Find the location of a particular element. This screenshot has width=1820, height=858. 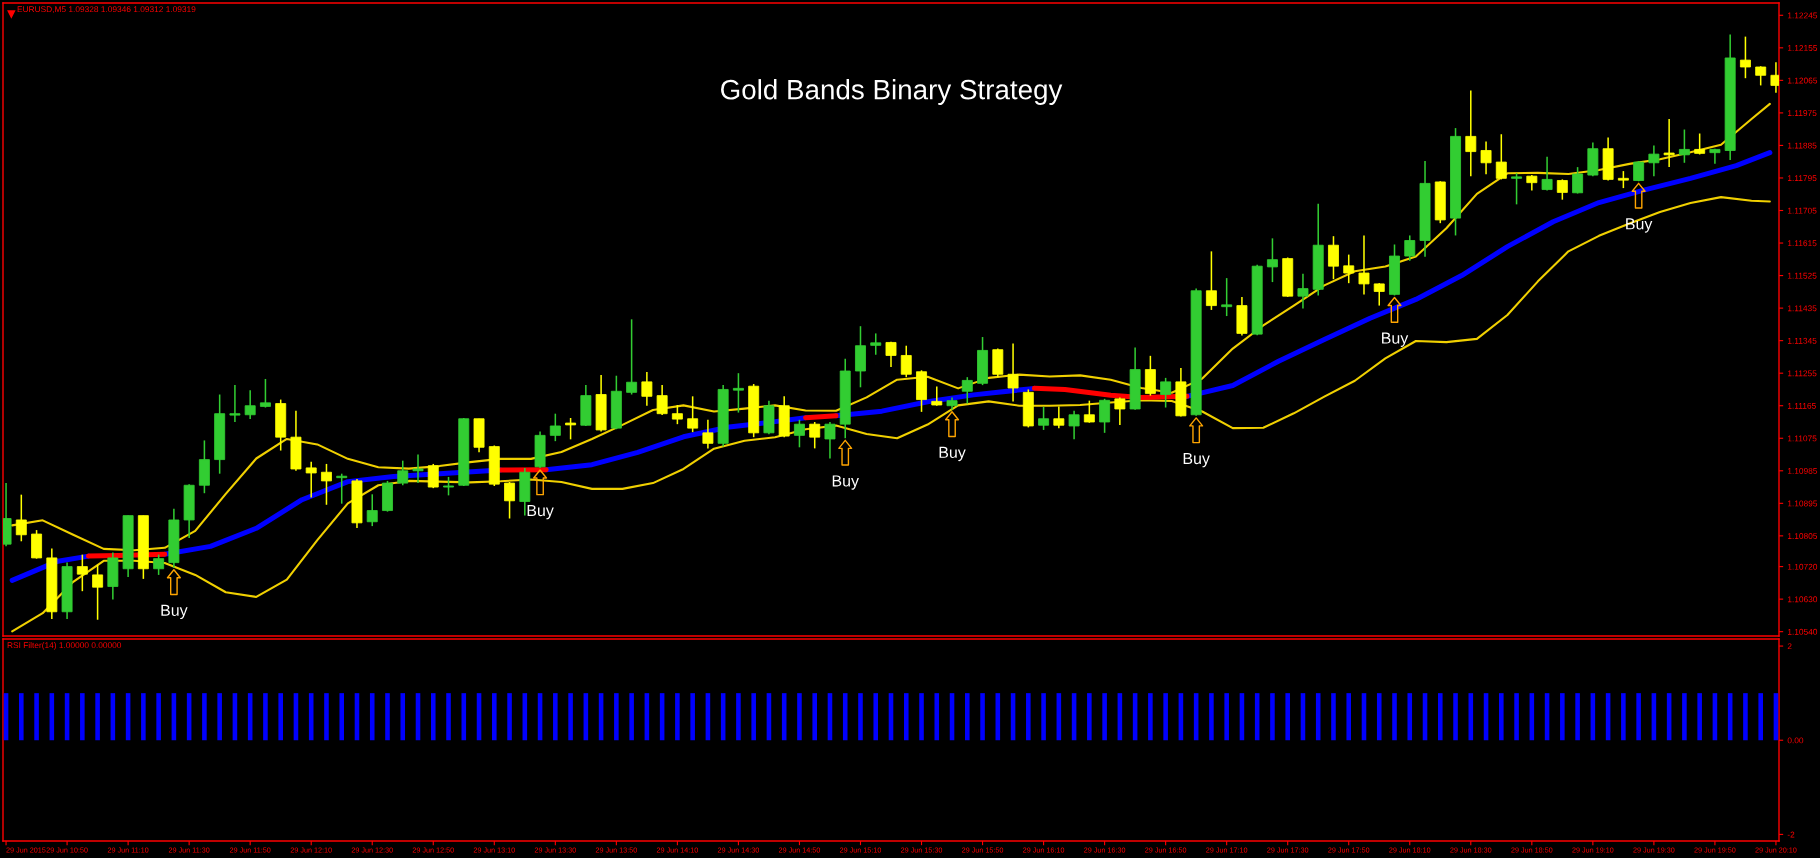

y-tick-label: 1.10630 is located at coordinates (1802, 599).